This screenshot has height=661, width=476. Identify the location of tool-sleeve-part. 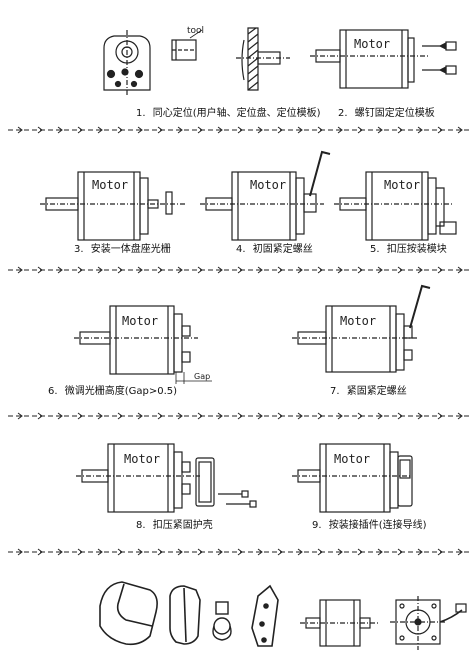
(187, 45).